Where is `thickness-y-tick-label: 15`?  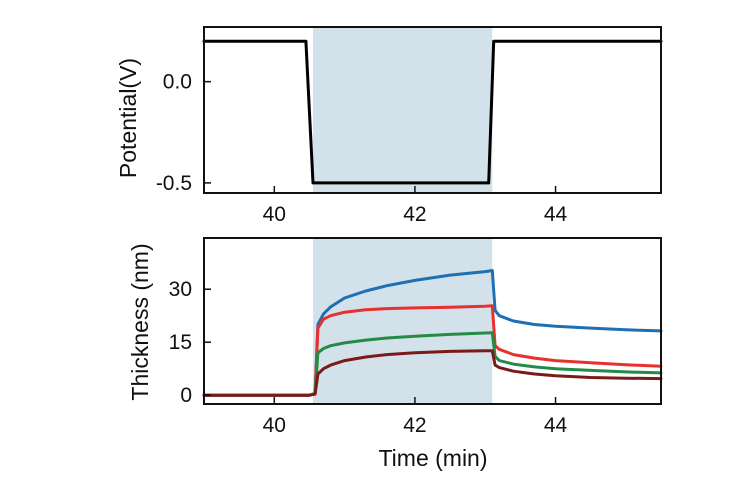
thickness-y-tick-label: 15 is located at coordinates (180, 342).